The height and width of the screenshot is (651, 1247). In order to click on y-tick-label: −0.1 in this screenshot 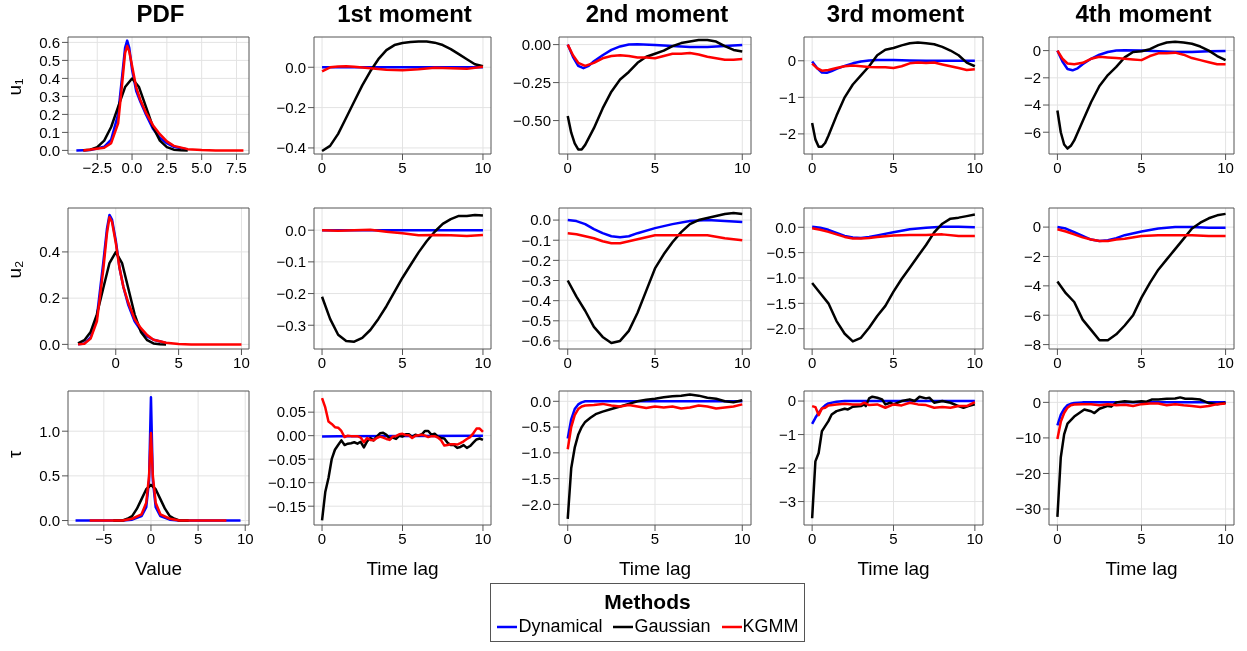, I will do `click(536, 240)`.